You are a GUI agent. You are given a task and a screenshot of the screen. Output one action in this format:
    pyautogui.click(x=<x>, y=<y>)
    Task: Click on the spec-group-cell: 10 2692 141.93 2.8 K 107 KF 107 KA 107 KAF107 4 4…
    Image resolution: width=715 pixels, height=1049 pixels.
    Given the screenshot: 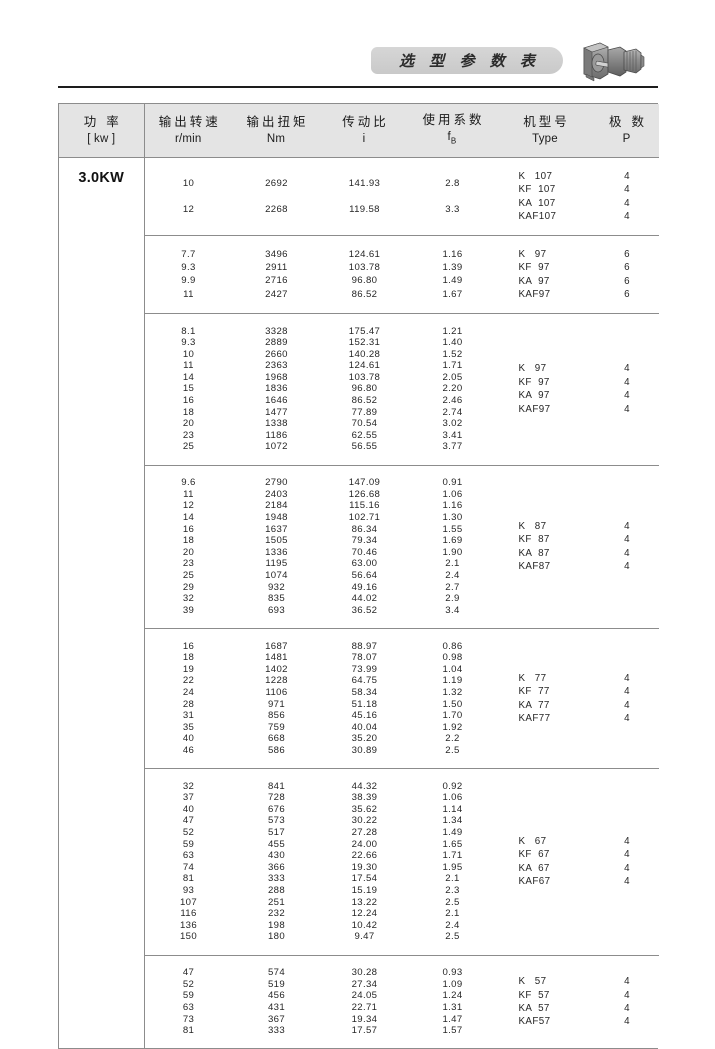 What is the action you would take?
    pyautogui.click(x=402, y=196)
    